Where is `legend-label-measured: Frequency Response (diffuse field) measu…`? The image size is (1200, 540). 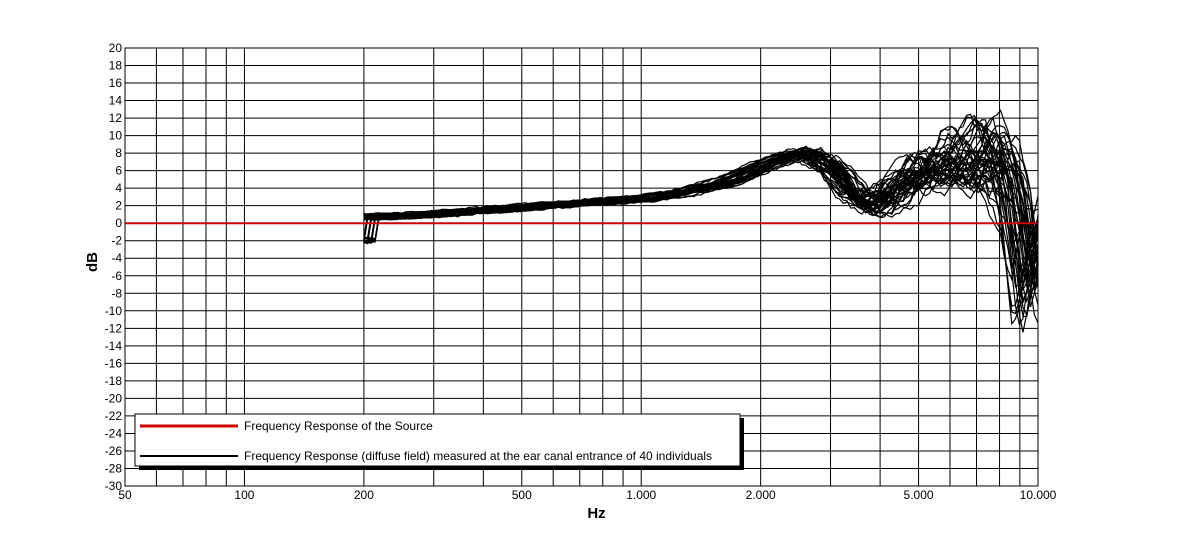
legend-label-measured: Frequency Response (diffuse field) measu… is located at coordinates (478, 456).